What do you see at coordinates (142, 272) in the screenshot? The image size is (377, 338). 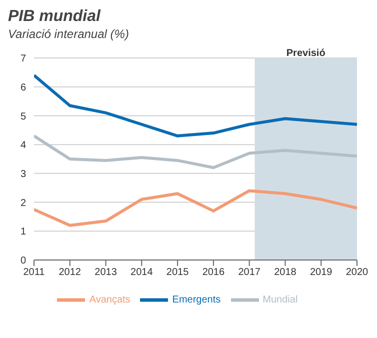 I see `x-tick-label: 2014` at bounding box center [142, 272].